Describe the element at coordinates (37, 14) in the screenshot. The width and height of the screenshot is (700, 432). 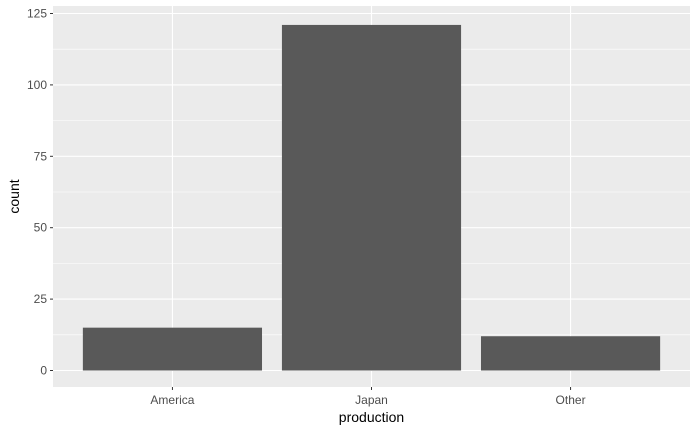
I see `y-tick-label: 125` at that location.